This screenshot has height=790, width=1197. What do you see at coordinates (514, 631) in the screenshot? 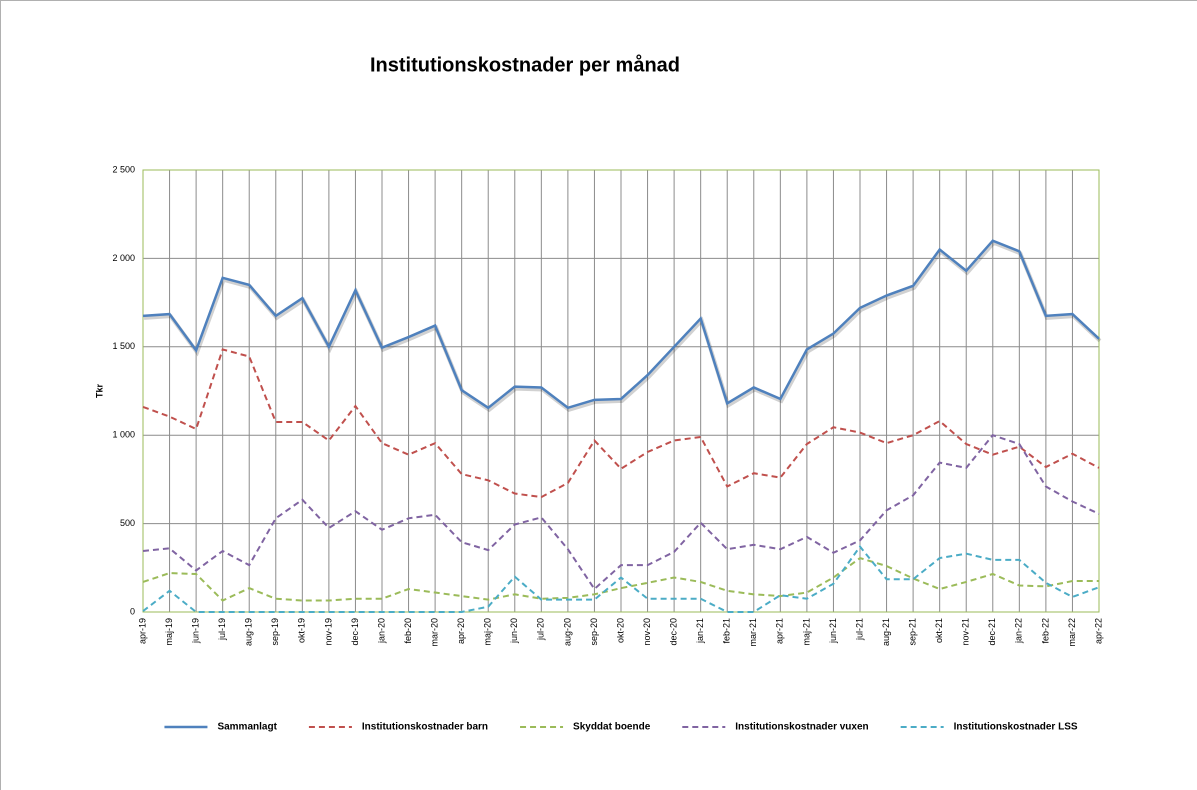
I see `x-tick-label: jun-20` at bounding box center [514, 631].